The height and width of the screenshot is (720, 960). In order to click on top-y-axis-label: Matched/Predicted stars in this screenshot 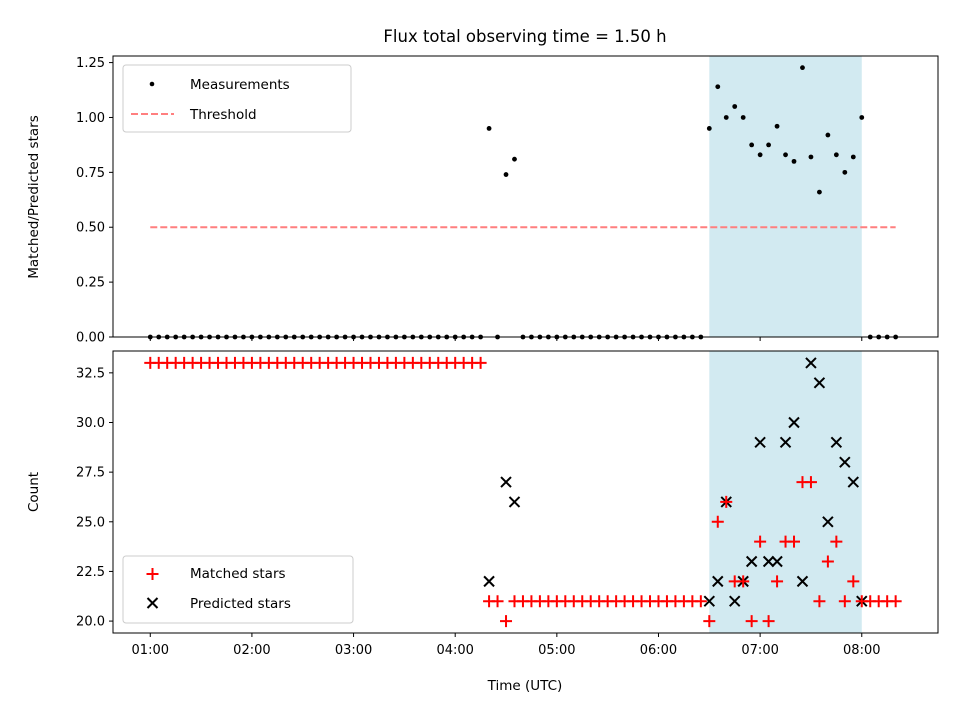, I will do `click(34, 196)`.